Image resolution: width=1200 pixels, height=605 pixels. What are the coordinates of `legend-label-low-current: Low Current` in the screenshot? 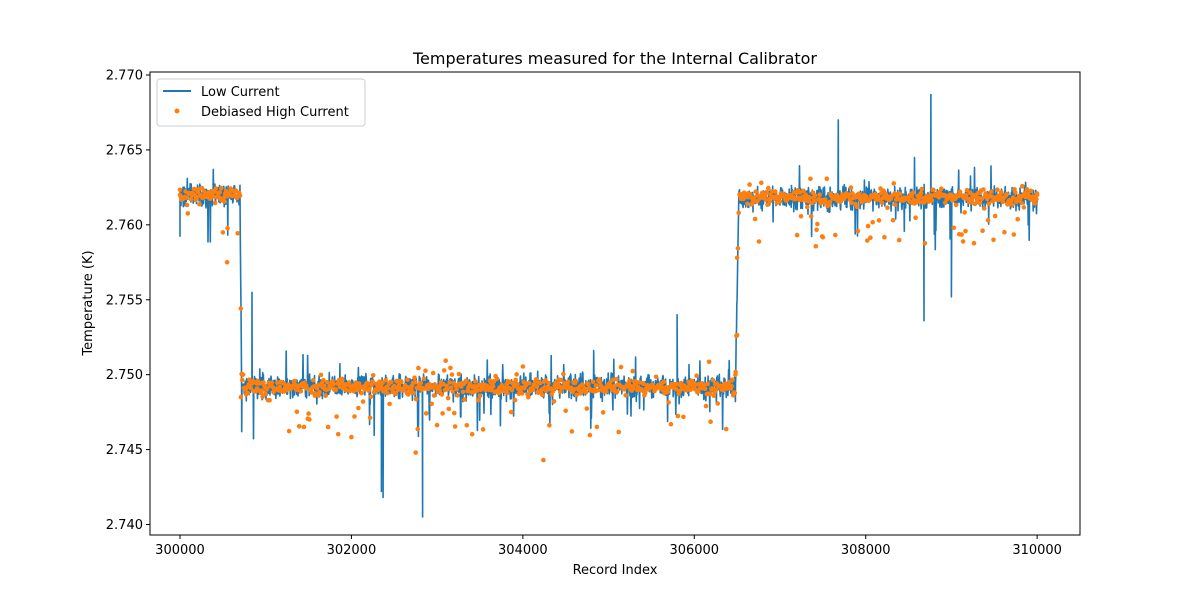 It's located at (240, 92).